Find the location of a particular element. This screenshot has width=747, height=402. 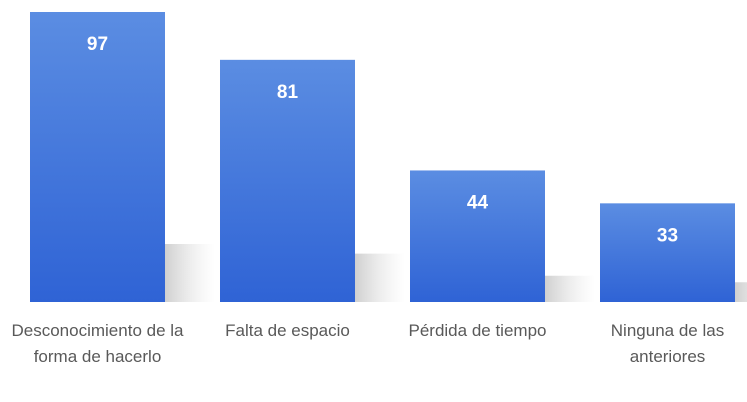

value-label: 97 is located at coordinates (97, 44).